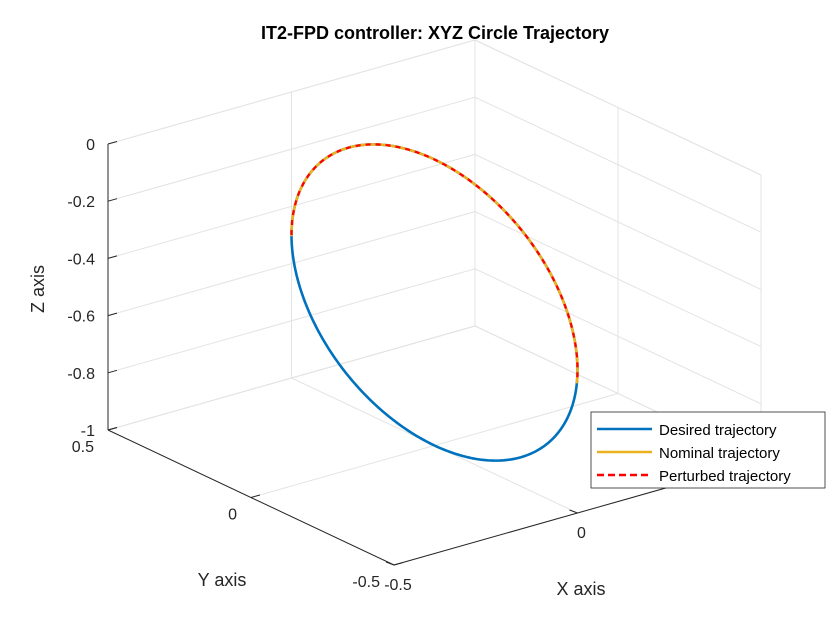 The width and height of the screenshot is (840, 630). I want to click on x-tick-label: -0.5, so click(398, 585).